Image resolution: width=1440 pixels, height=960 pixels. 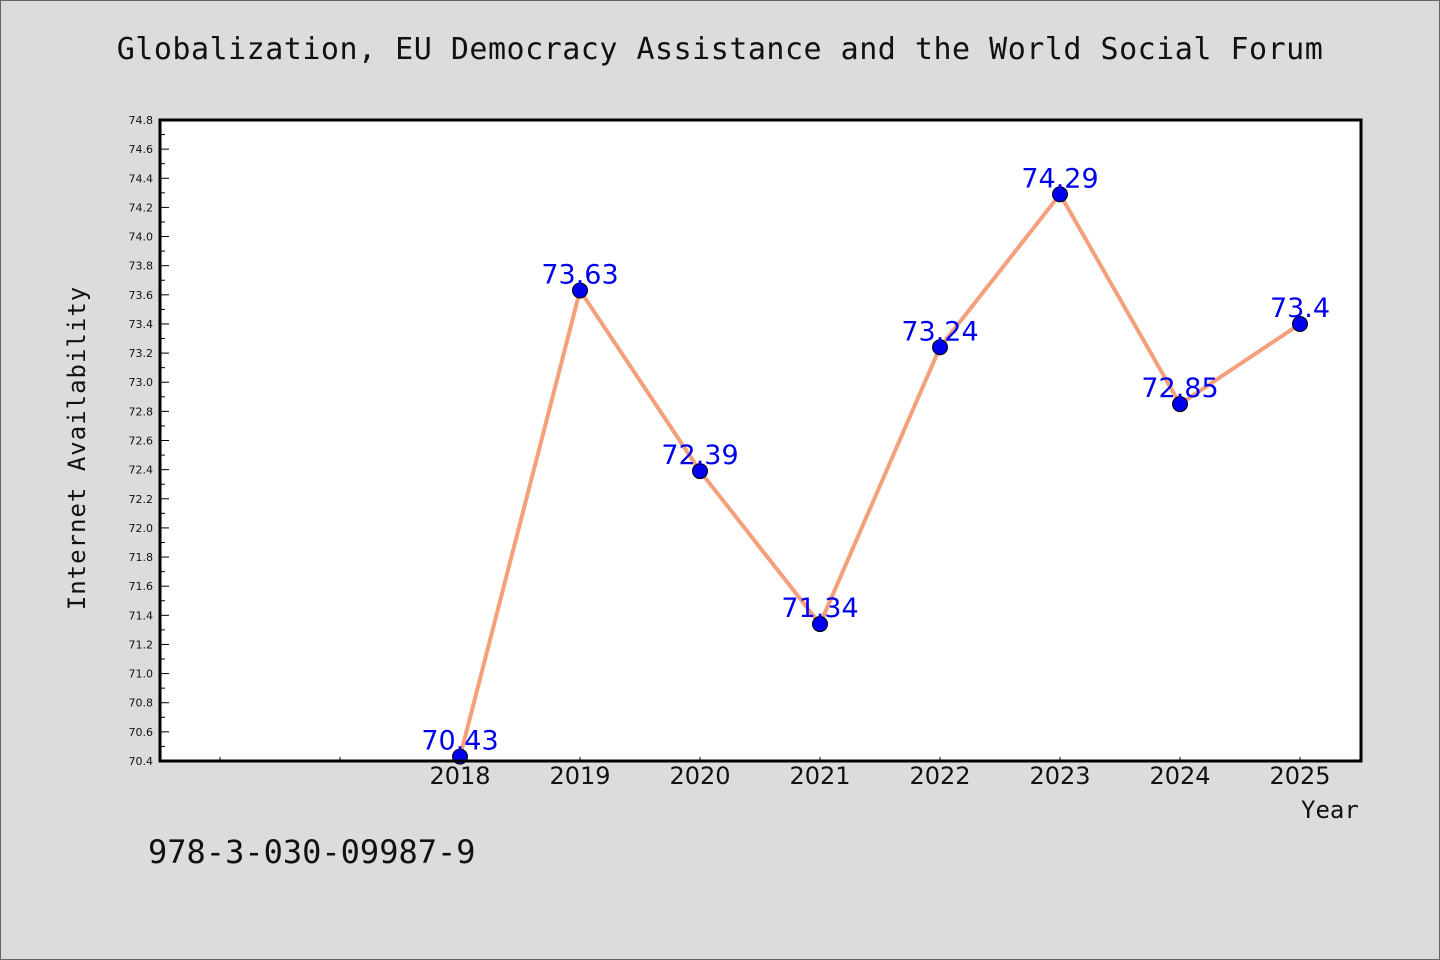 I want to click on y-tick-label: 73.0, so click(x=141, y=382).